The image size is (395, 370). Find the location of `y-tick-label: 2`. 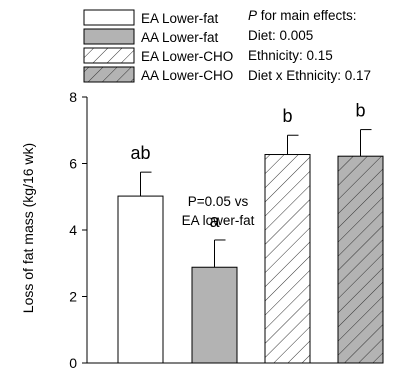

y-tick-label: 2 is located at coordinates (73, 297).